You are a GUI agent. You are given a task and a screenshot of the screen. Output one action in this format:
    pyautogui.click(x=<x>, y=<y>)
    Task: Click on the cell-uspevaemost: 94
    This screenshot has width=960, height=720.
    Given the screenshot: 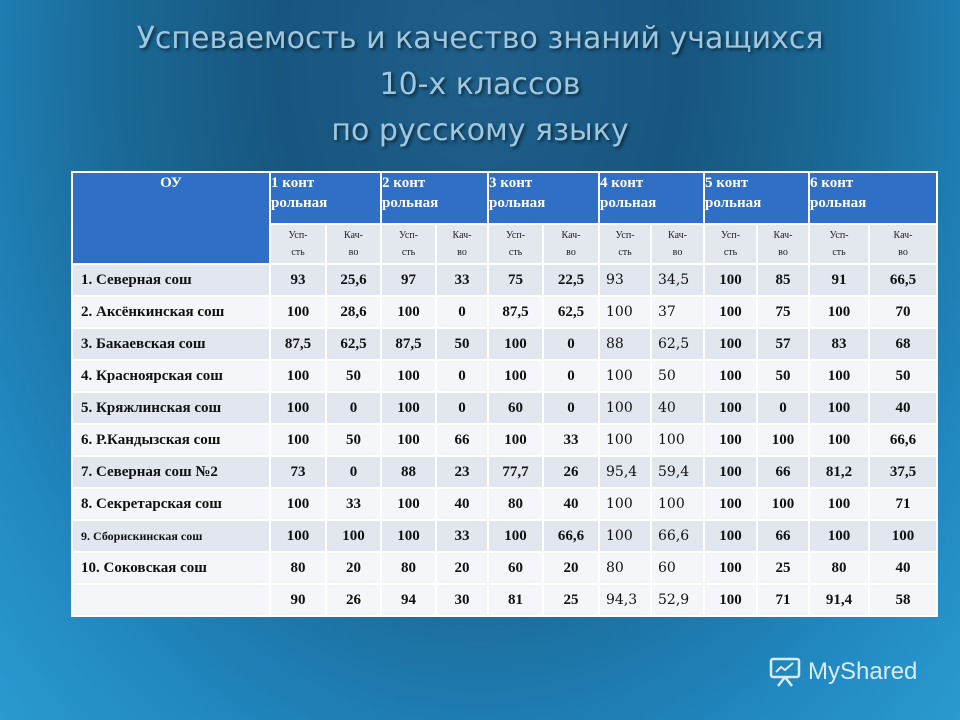 What is the action you would take?
    pyautogui.click(x=408, y=600)
    